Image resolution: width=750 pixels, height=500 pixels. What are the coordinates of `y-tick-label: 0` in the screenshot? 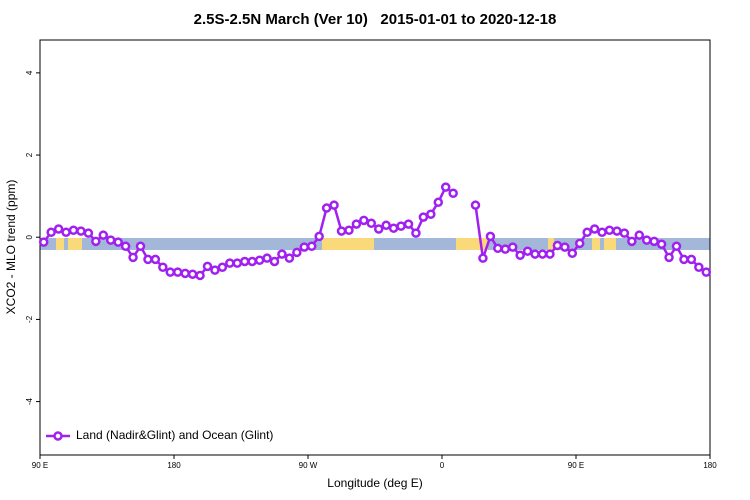 It's located at (29, 236).